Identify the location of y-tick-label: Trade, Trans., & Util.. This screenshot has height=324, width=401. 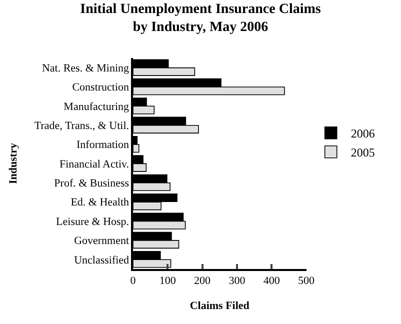
(82, 126).